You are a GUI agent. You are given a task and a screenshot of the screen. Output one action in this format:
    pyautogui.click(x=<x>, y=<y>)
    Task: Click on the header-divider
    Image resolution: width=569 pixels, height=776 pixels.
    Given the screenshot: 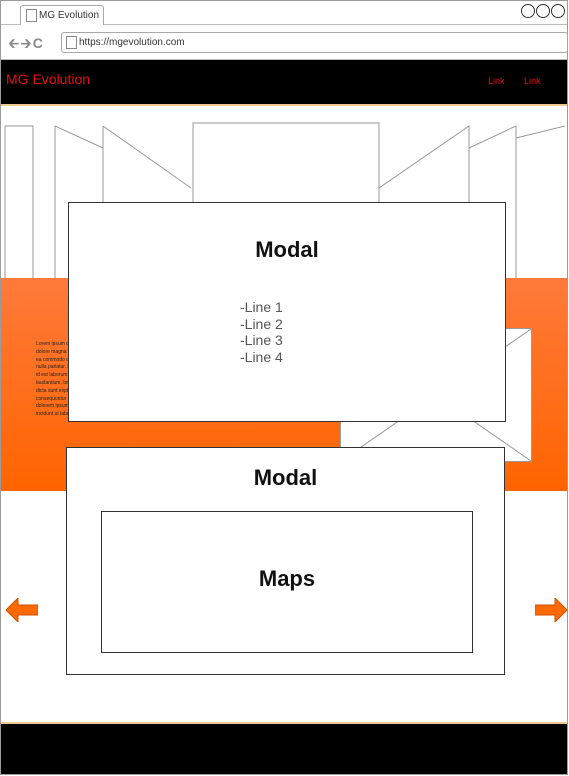 What is the action you would take?
    pyautogui.click(x=284, y=105)
    